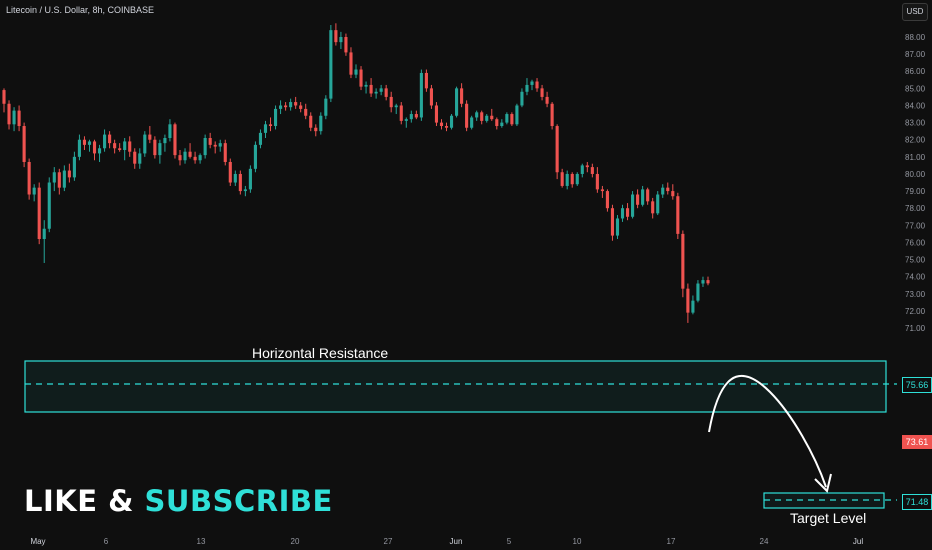 Image resolution: width=932 pixels, height=550 pixels. I want to click on x-tick-label: 6, so click(106, 541).